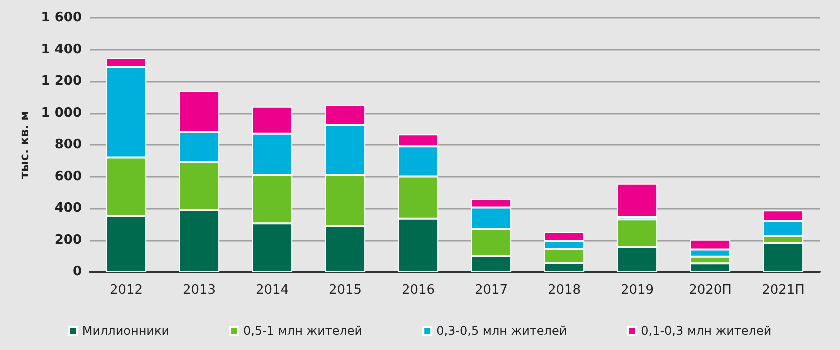 Image resolution: width=840 pixels, height=350 pixels. What do you see at coordinates (303, 331) in the screenshot?
I see `legend-label: 0,5-1 млн жителей` at bounding box center [303, 331].